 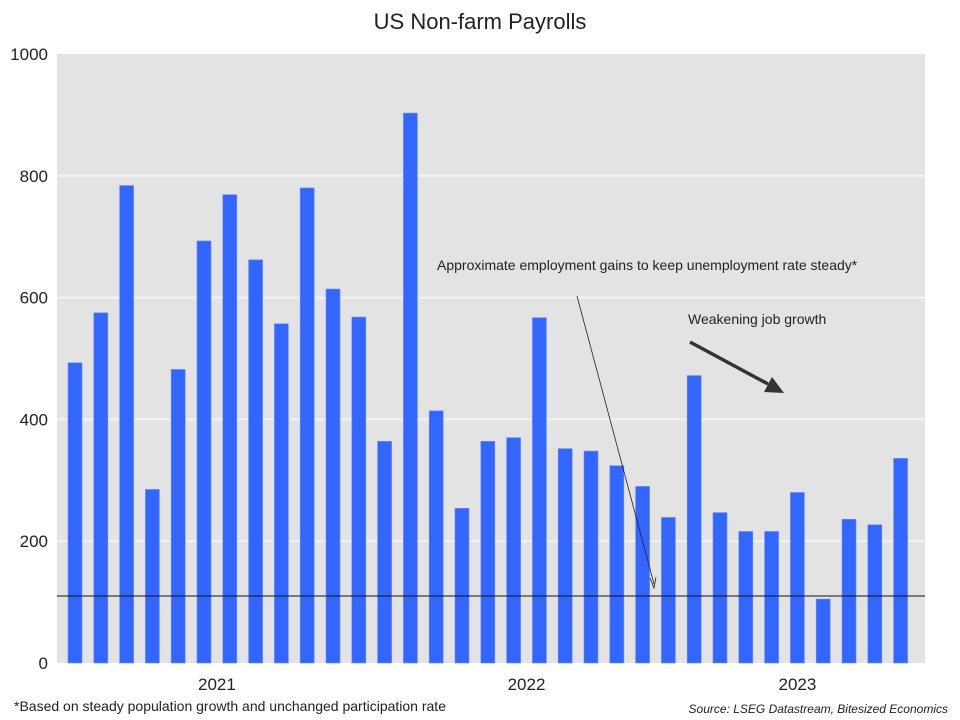 What do you see at coordinates (29, 54) in the screenshot?
I see `y-tick-label: 1000` at bounding box center [29, 54].